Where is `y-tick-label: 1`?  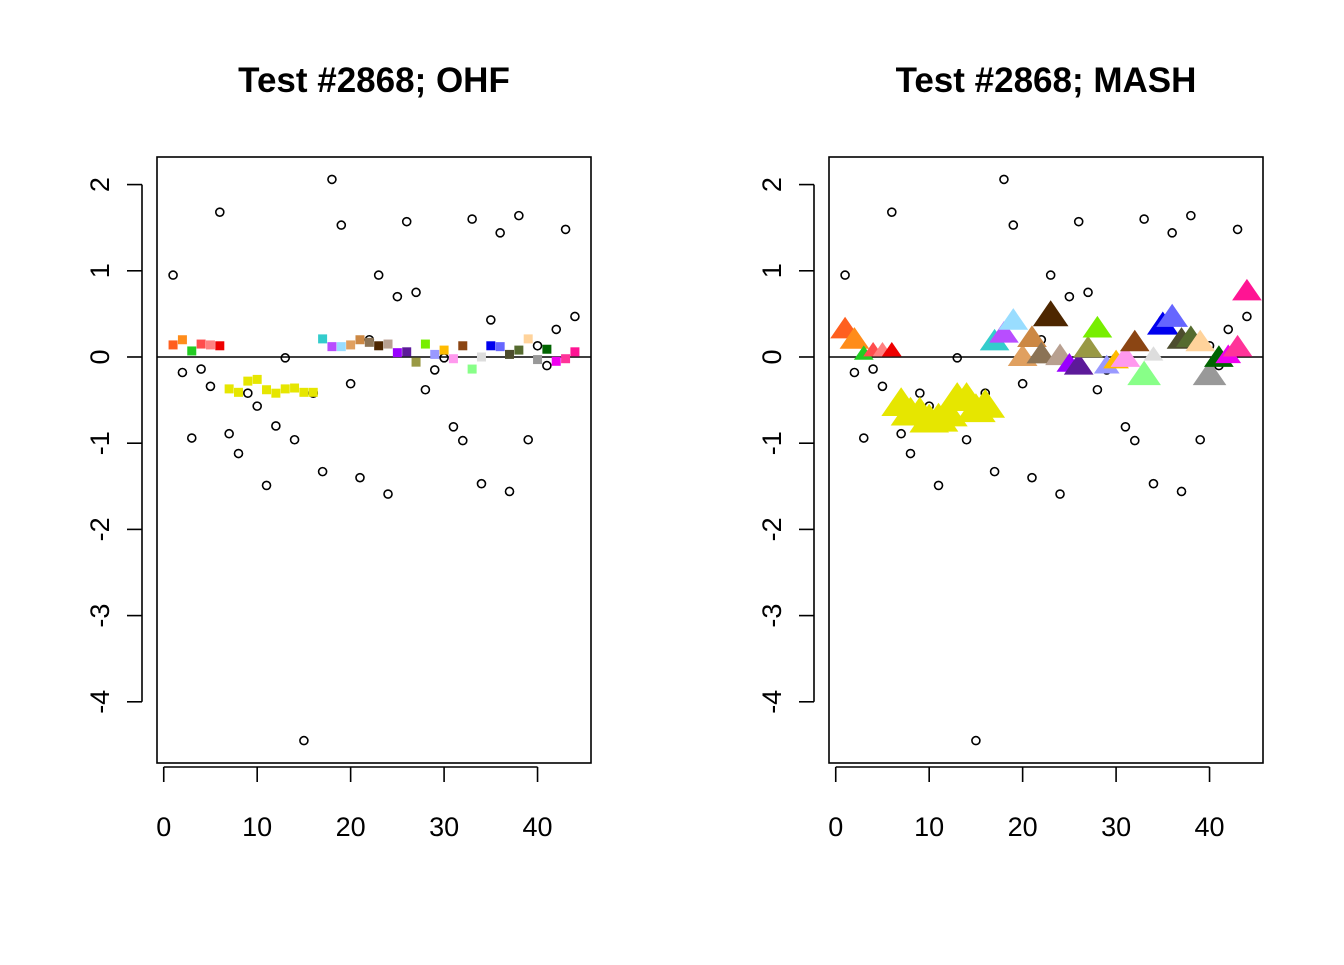
y-tick-label: 1 is located at coordinates (772, 270).